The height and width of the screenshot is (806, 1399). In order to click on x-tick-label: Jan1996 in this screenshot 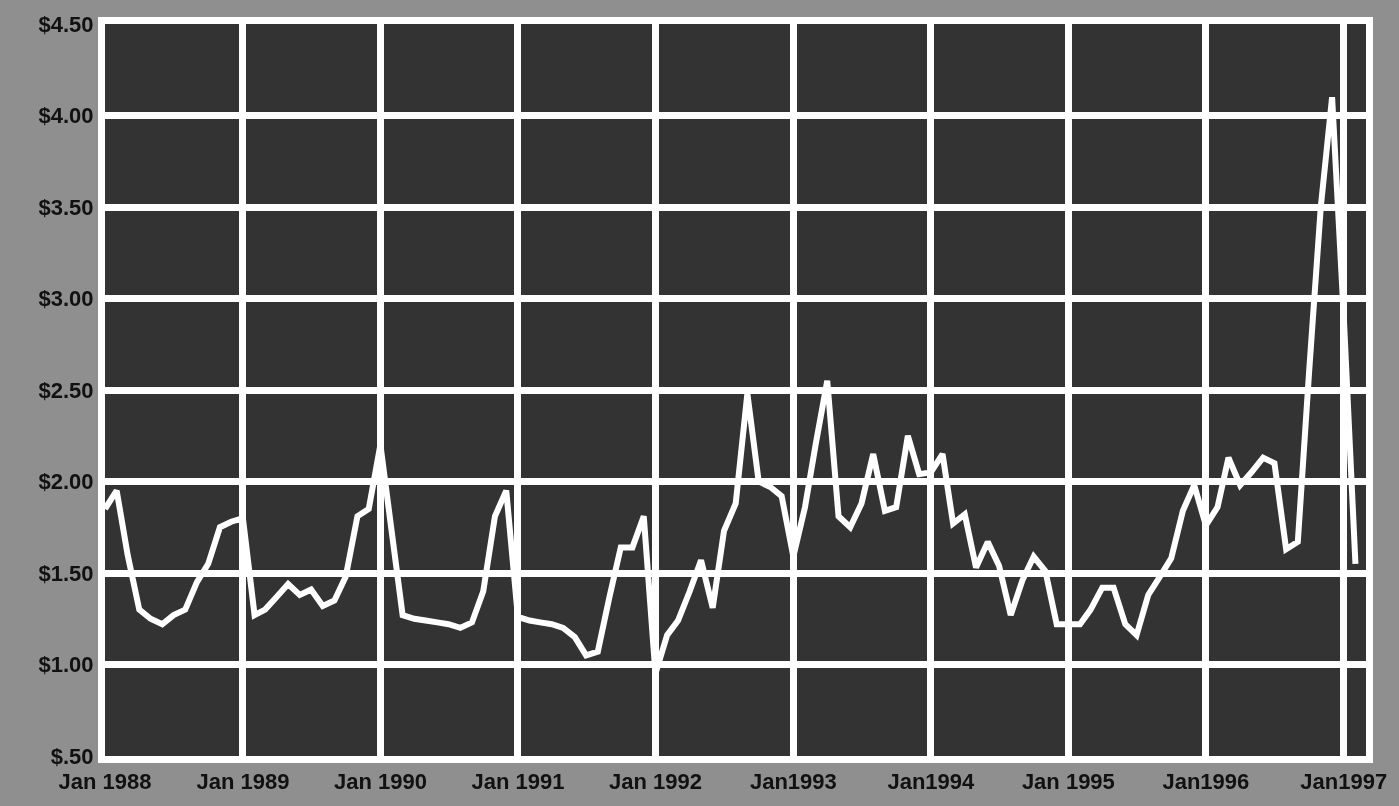, I will do `click(1206, 782)`.